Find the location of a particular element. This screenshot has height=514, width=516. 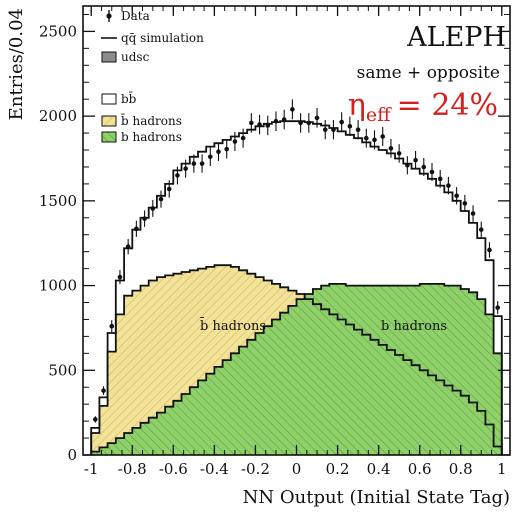

legend-bb-label: bb̄ is located at coordinates (129, 98).